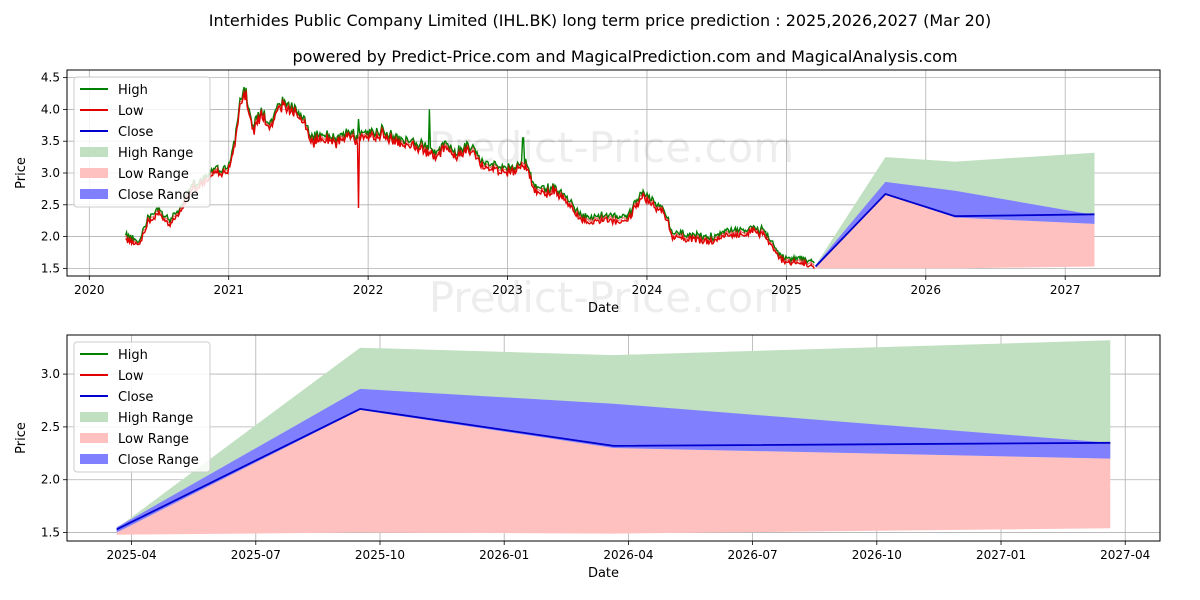 This screenshot has height=600, width=1200. What do you see at coordinates (256, 555) in the screenshot?
I see `x-tick-label: 2025-07` at bounding box center [256, 555].